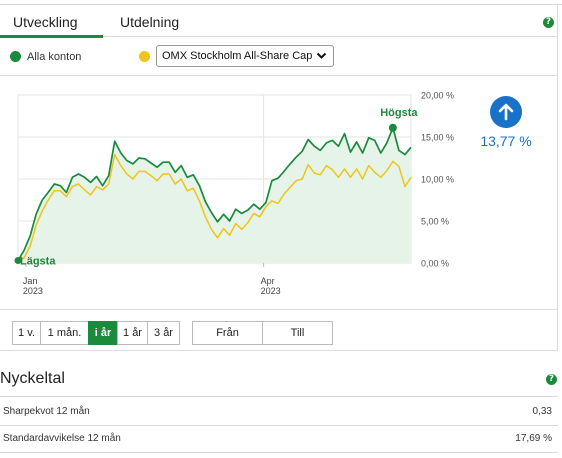 The height and width of the screenshot is (458, 562). Describe the element at coordinates (321, 55) in the screenshot. I see `chevron-down-icon` at that location.